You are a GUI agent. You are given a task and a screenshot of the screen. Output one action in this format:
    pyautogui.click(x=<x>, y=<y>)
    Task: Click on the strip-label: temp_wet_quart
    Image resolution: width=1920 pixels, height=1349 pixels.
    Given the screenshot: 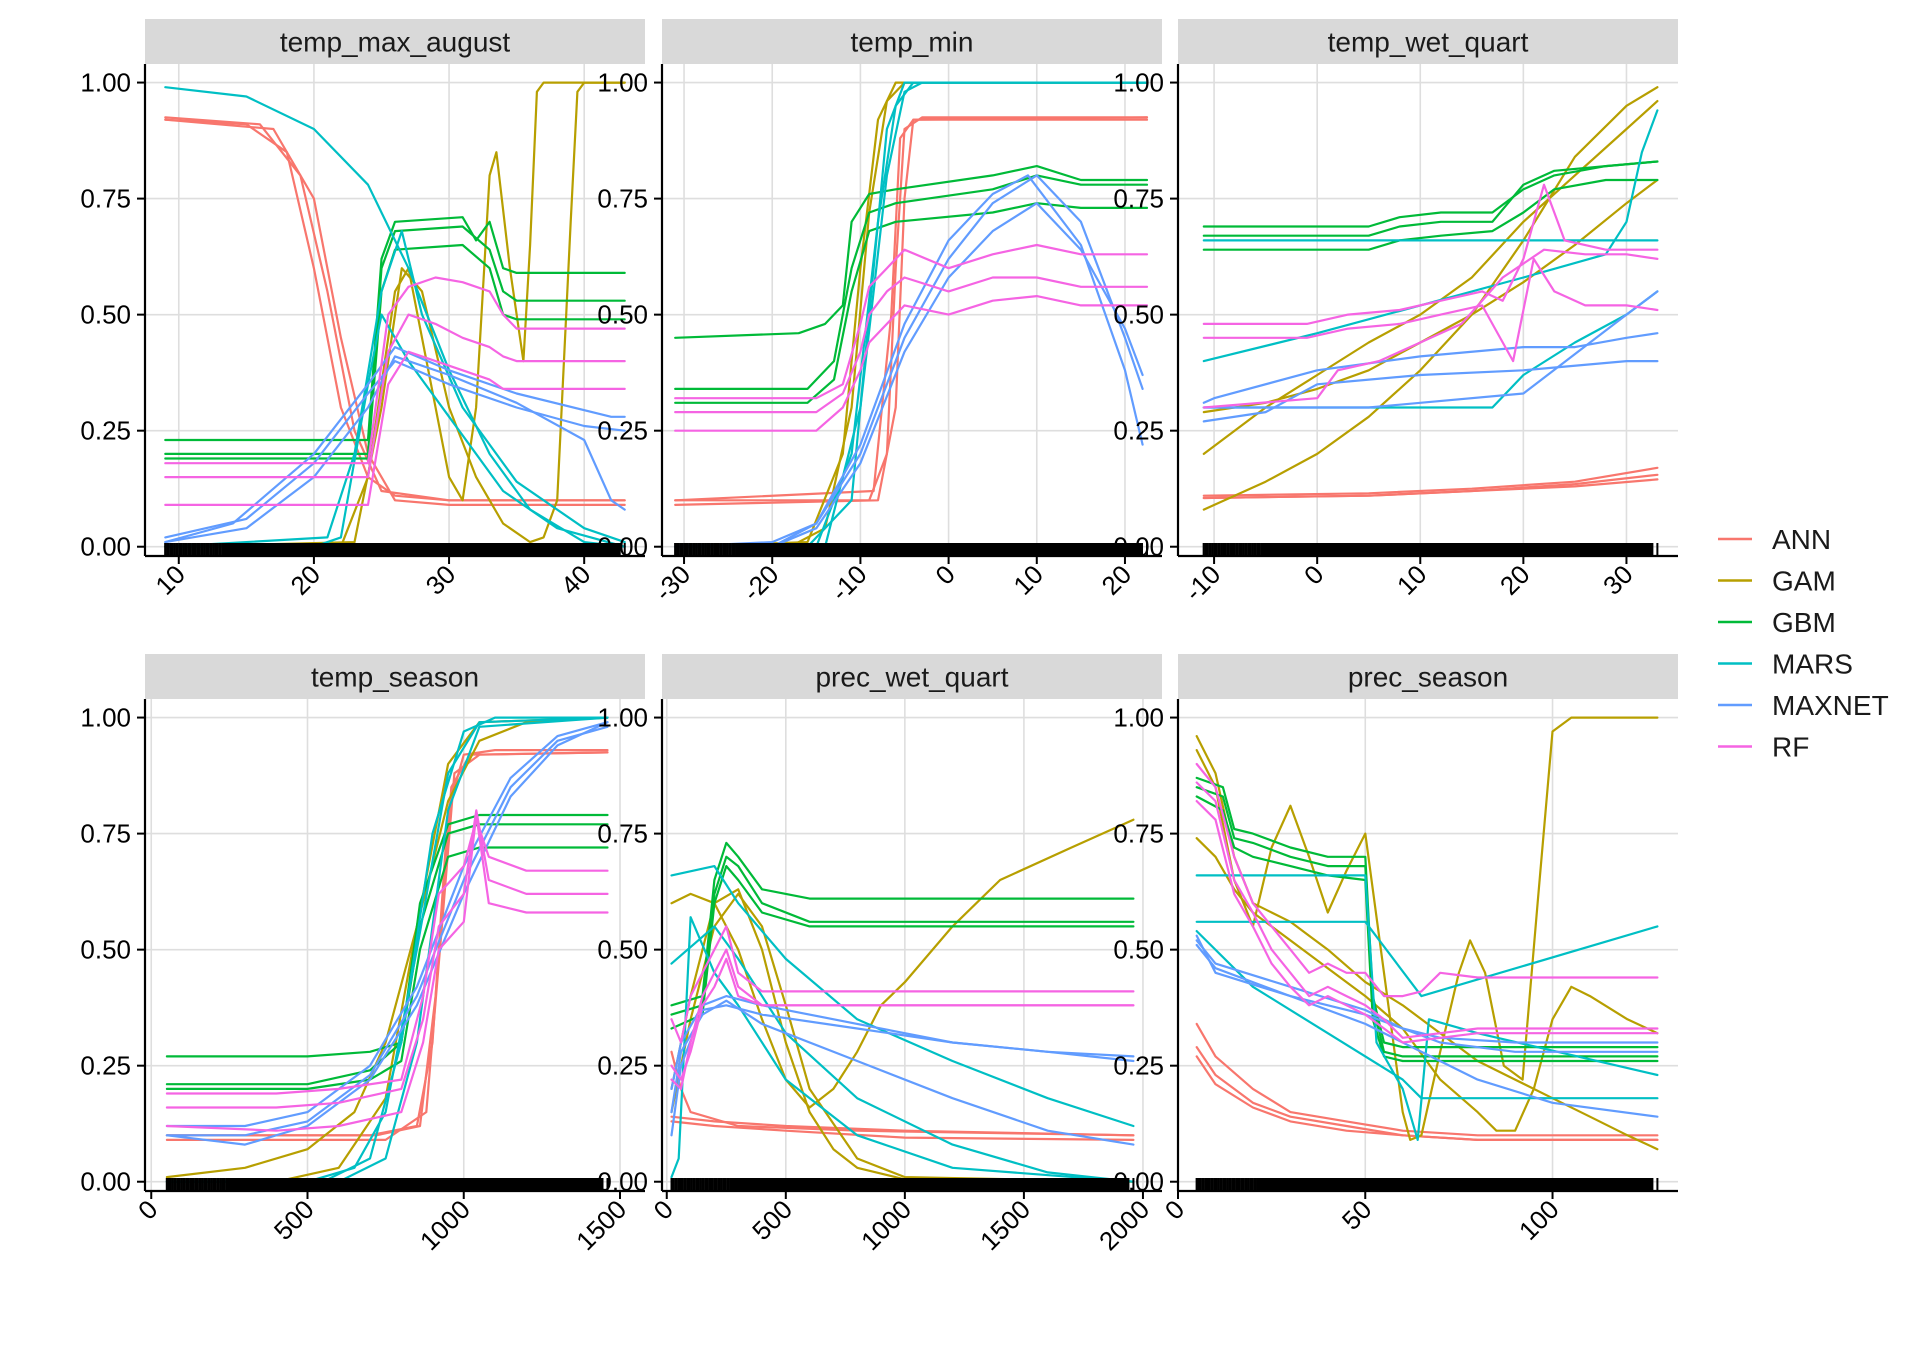 What is the action you would take?
    pyautogui.click(x=1428, y=42)
    